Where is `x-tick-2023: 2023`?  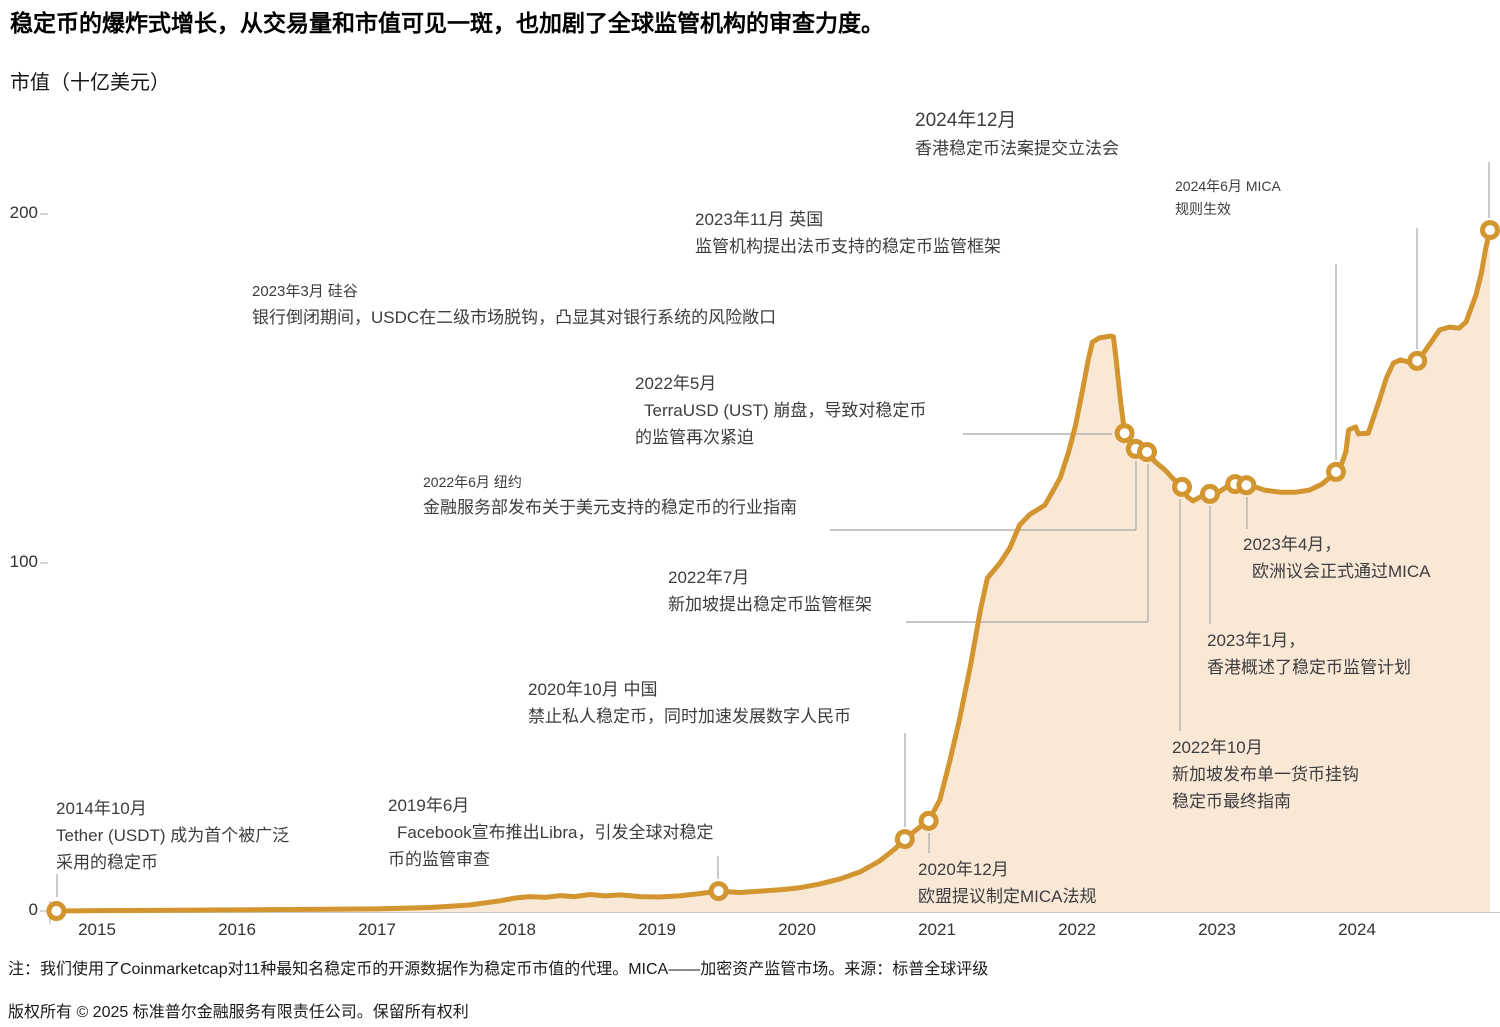
x-tick-2023: 2023 is located at coordinates (1217, 929).